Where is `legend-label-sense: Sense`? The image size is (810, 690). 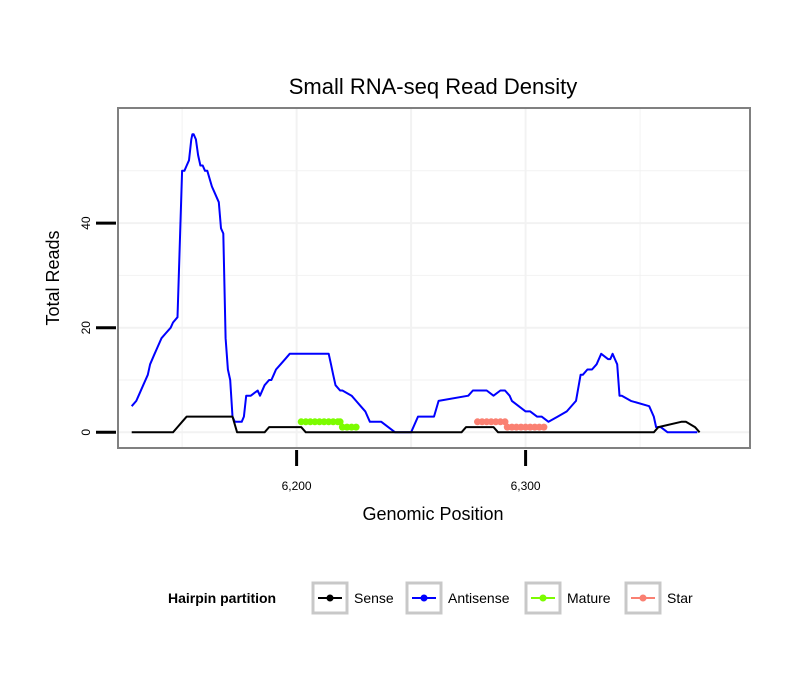
legend-label-sense: Sense is located at coordinates (374, 598).